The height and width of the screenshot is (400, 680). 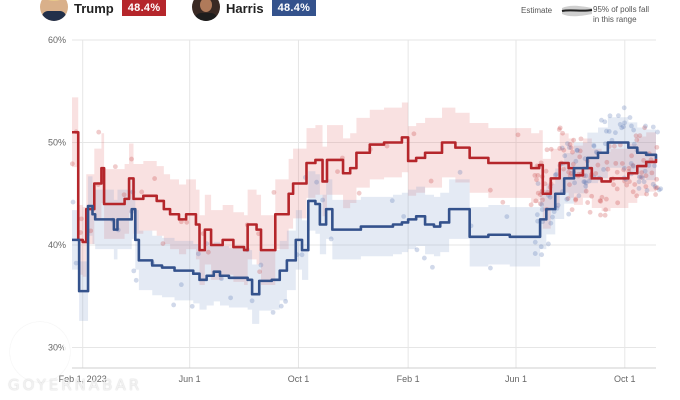 I want to click on watermark-logo, so click(x=40, y=352).